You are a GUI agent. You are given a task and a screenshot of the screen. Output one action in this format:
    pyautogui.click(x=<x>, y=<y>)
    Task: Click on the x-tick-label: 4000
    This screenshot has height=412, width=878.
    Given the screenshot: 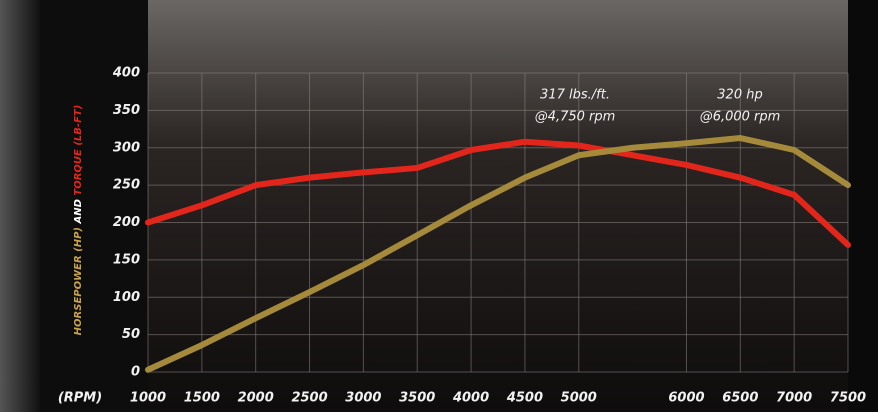 What is the action you would take?
    pyautogui.click(x=470, y=398)
    